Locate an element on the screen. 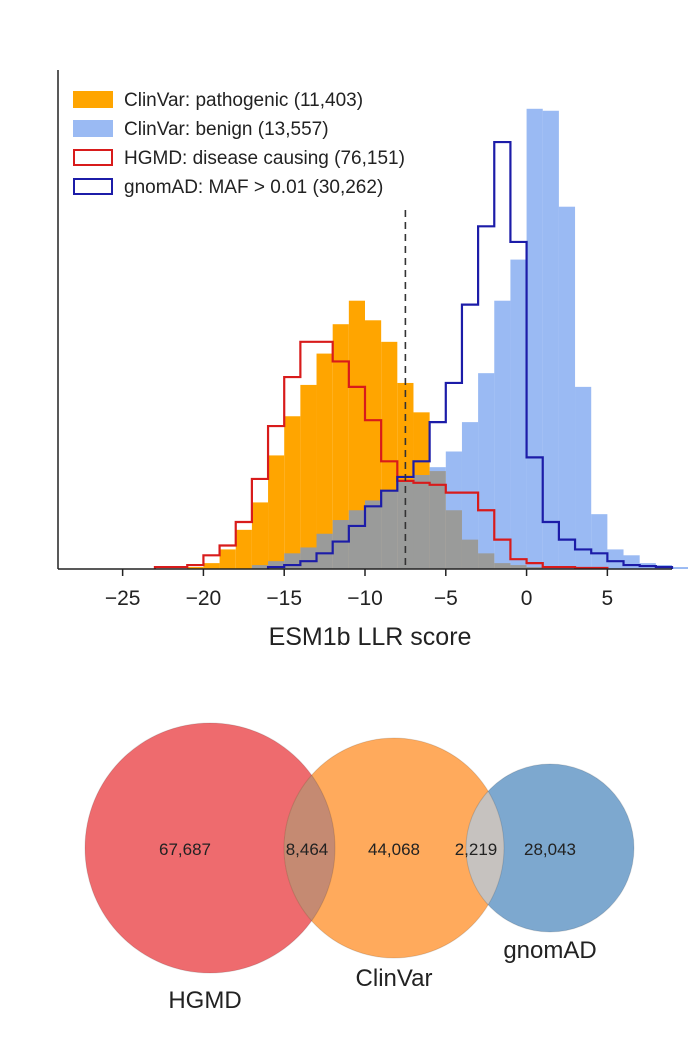 This screenshot has width=688, height=1049. venn-value-gnomad-only: 28,043 is located at coordinates (550, 849).